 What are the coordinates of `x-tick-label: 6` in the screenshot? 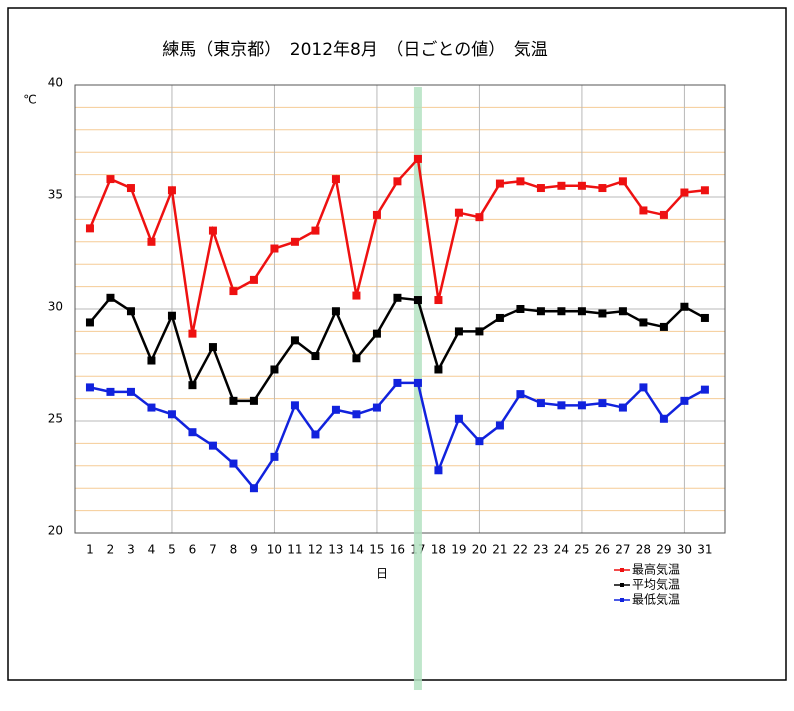 It's located at (193, 550).